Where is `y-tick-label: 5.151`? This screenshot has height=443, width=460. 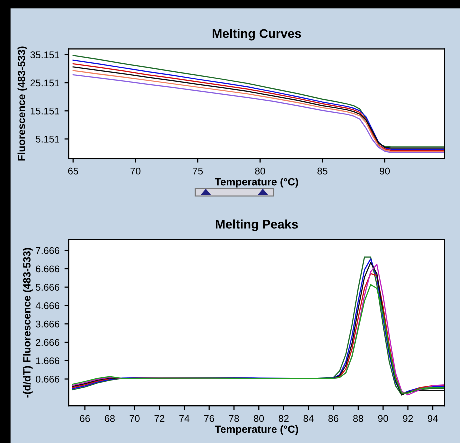
y-tick-label: 5.151 is located at coordinates (48, 139).